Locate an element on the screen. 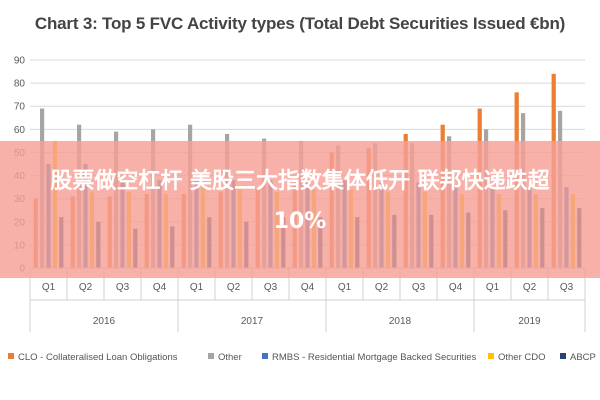  y-tick-label: 90 is located at coordinates (20, 61).